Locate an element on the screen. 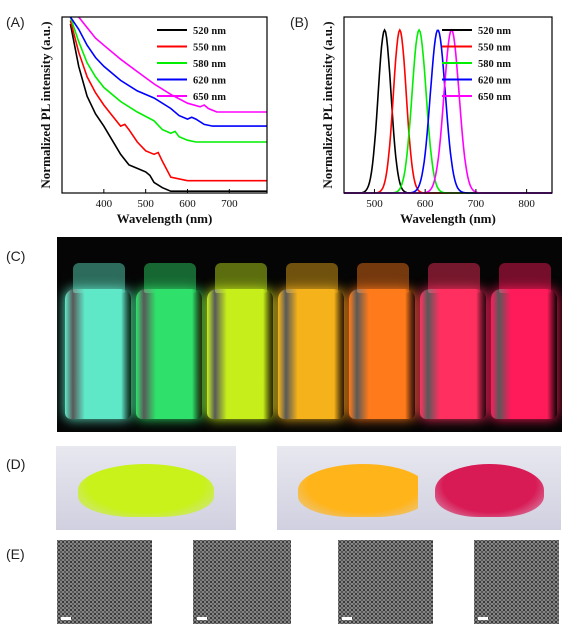  chart-b-legend-label-0: 520 nm is located at coordinates (494, 31).